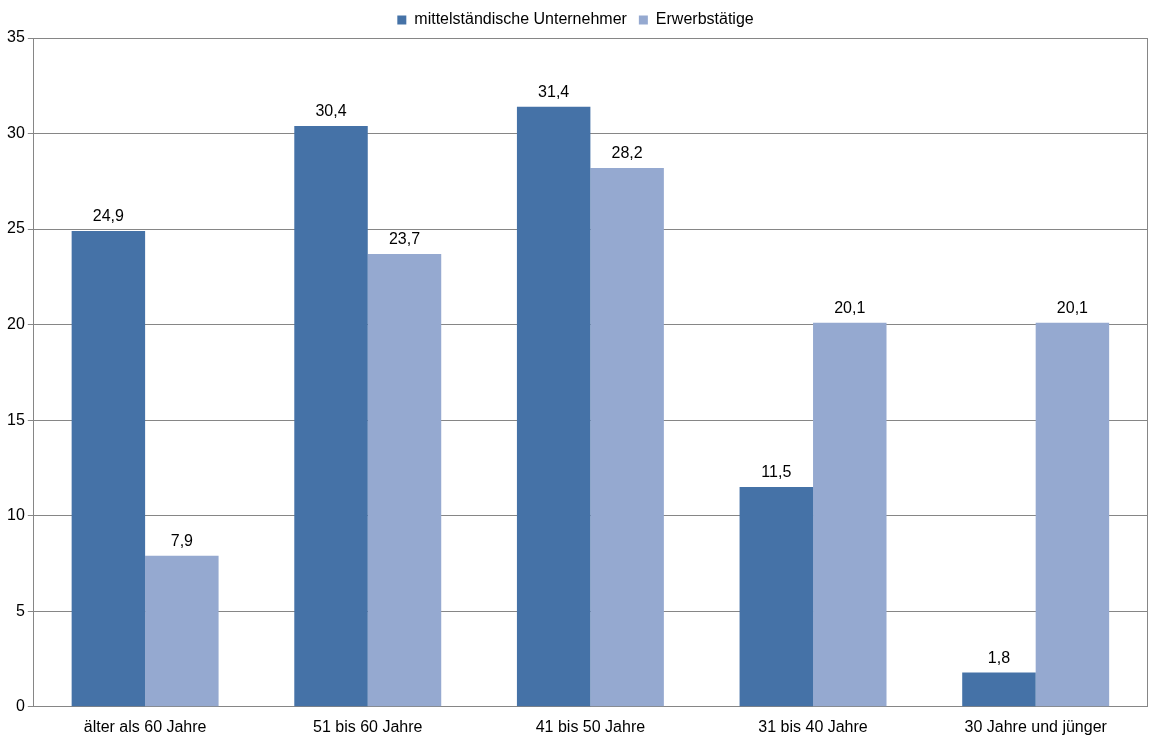 The width and height of the screenshot is (1149, 740). I want to click on legend-label: Erwerbstätige, so click(704, 19).